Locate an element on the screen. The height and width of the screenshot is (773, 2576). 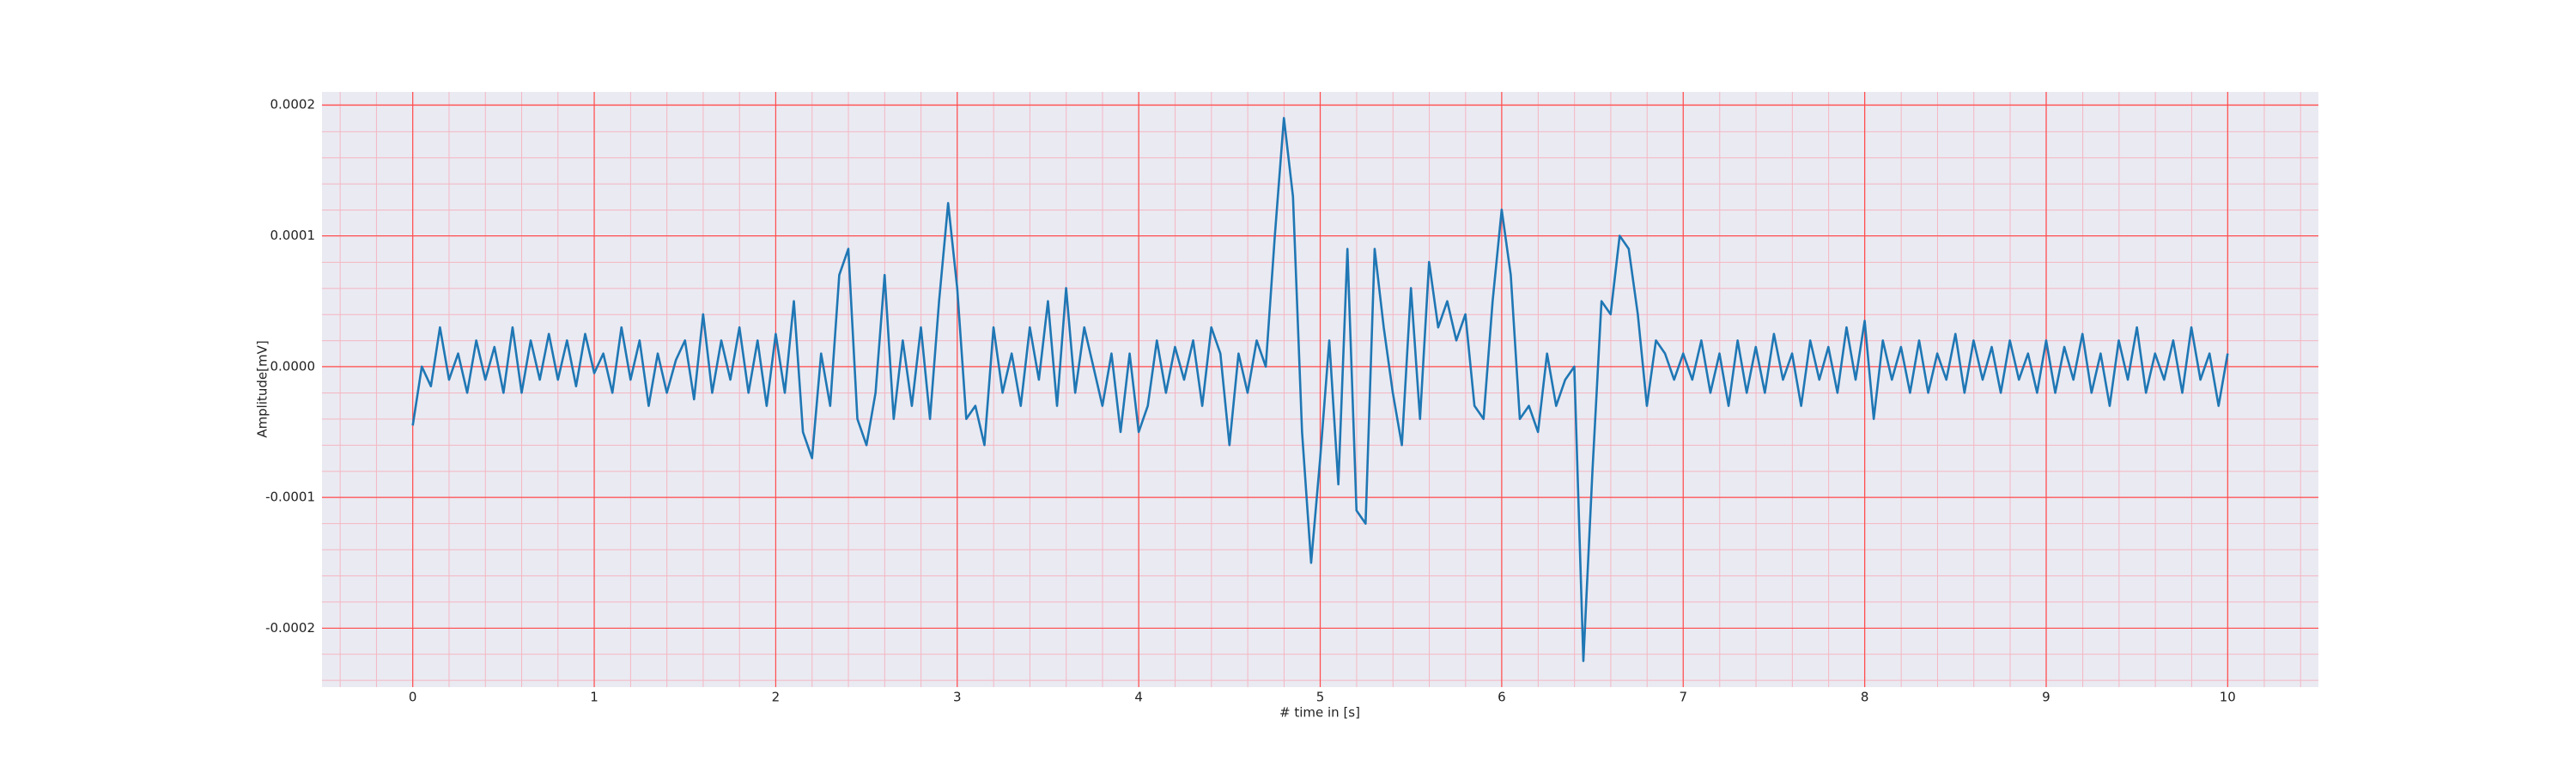
y-tick-label: 0.0002 is located at coordinates (293, 105).